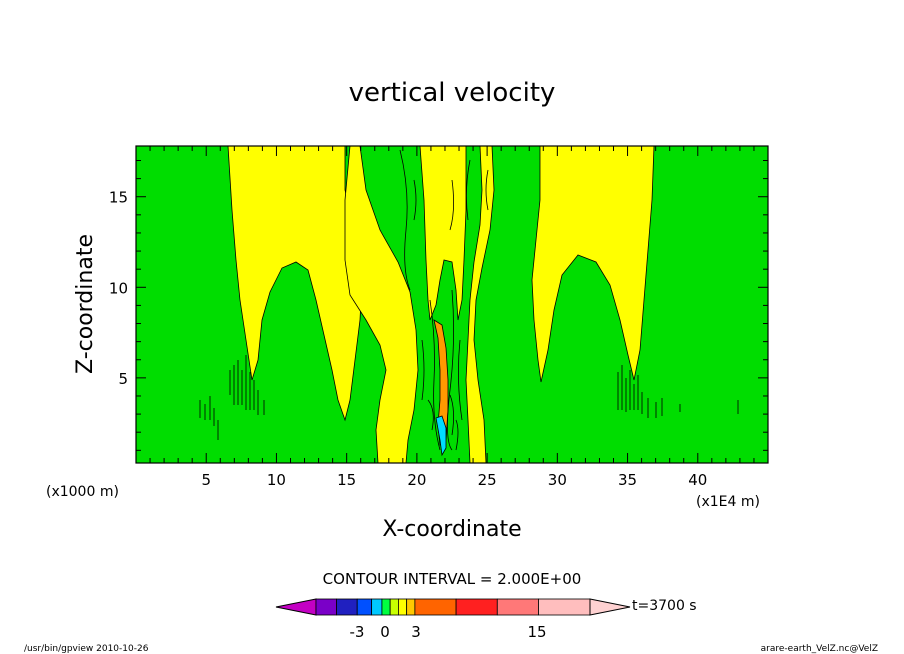  I want to click on contour-region-core-blue, so click(441, 436).